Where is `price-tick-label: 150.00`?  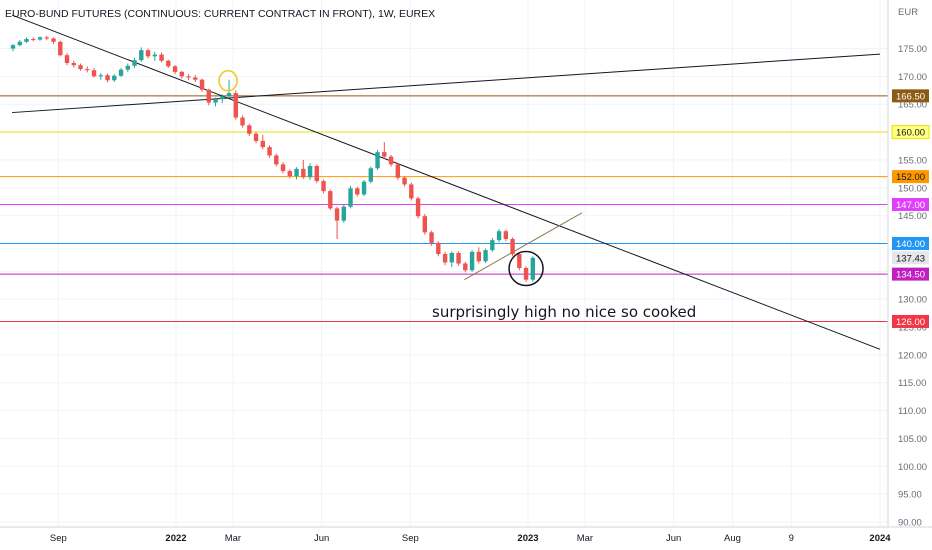
price-tick-label: 150.00 is located at coordinates (912, 188).